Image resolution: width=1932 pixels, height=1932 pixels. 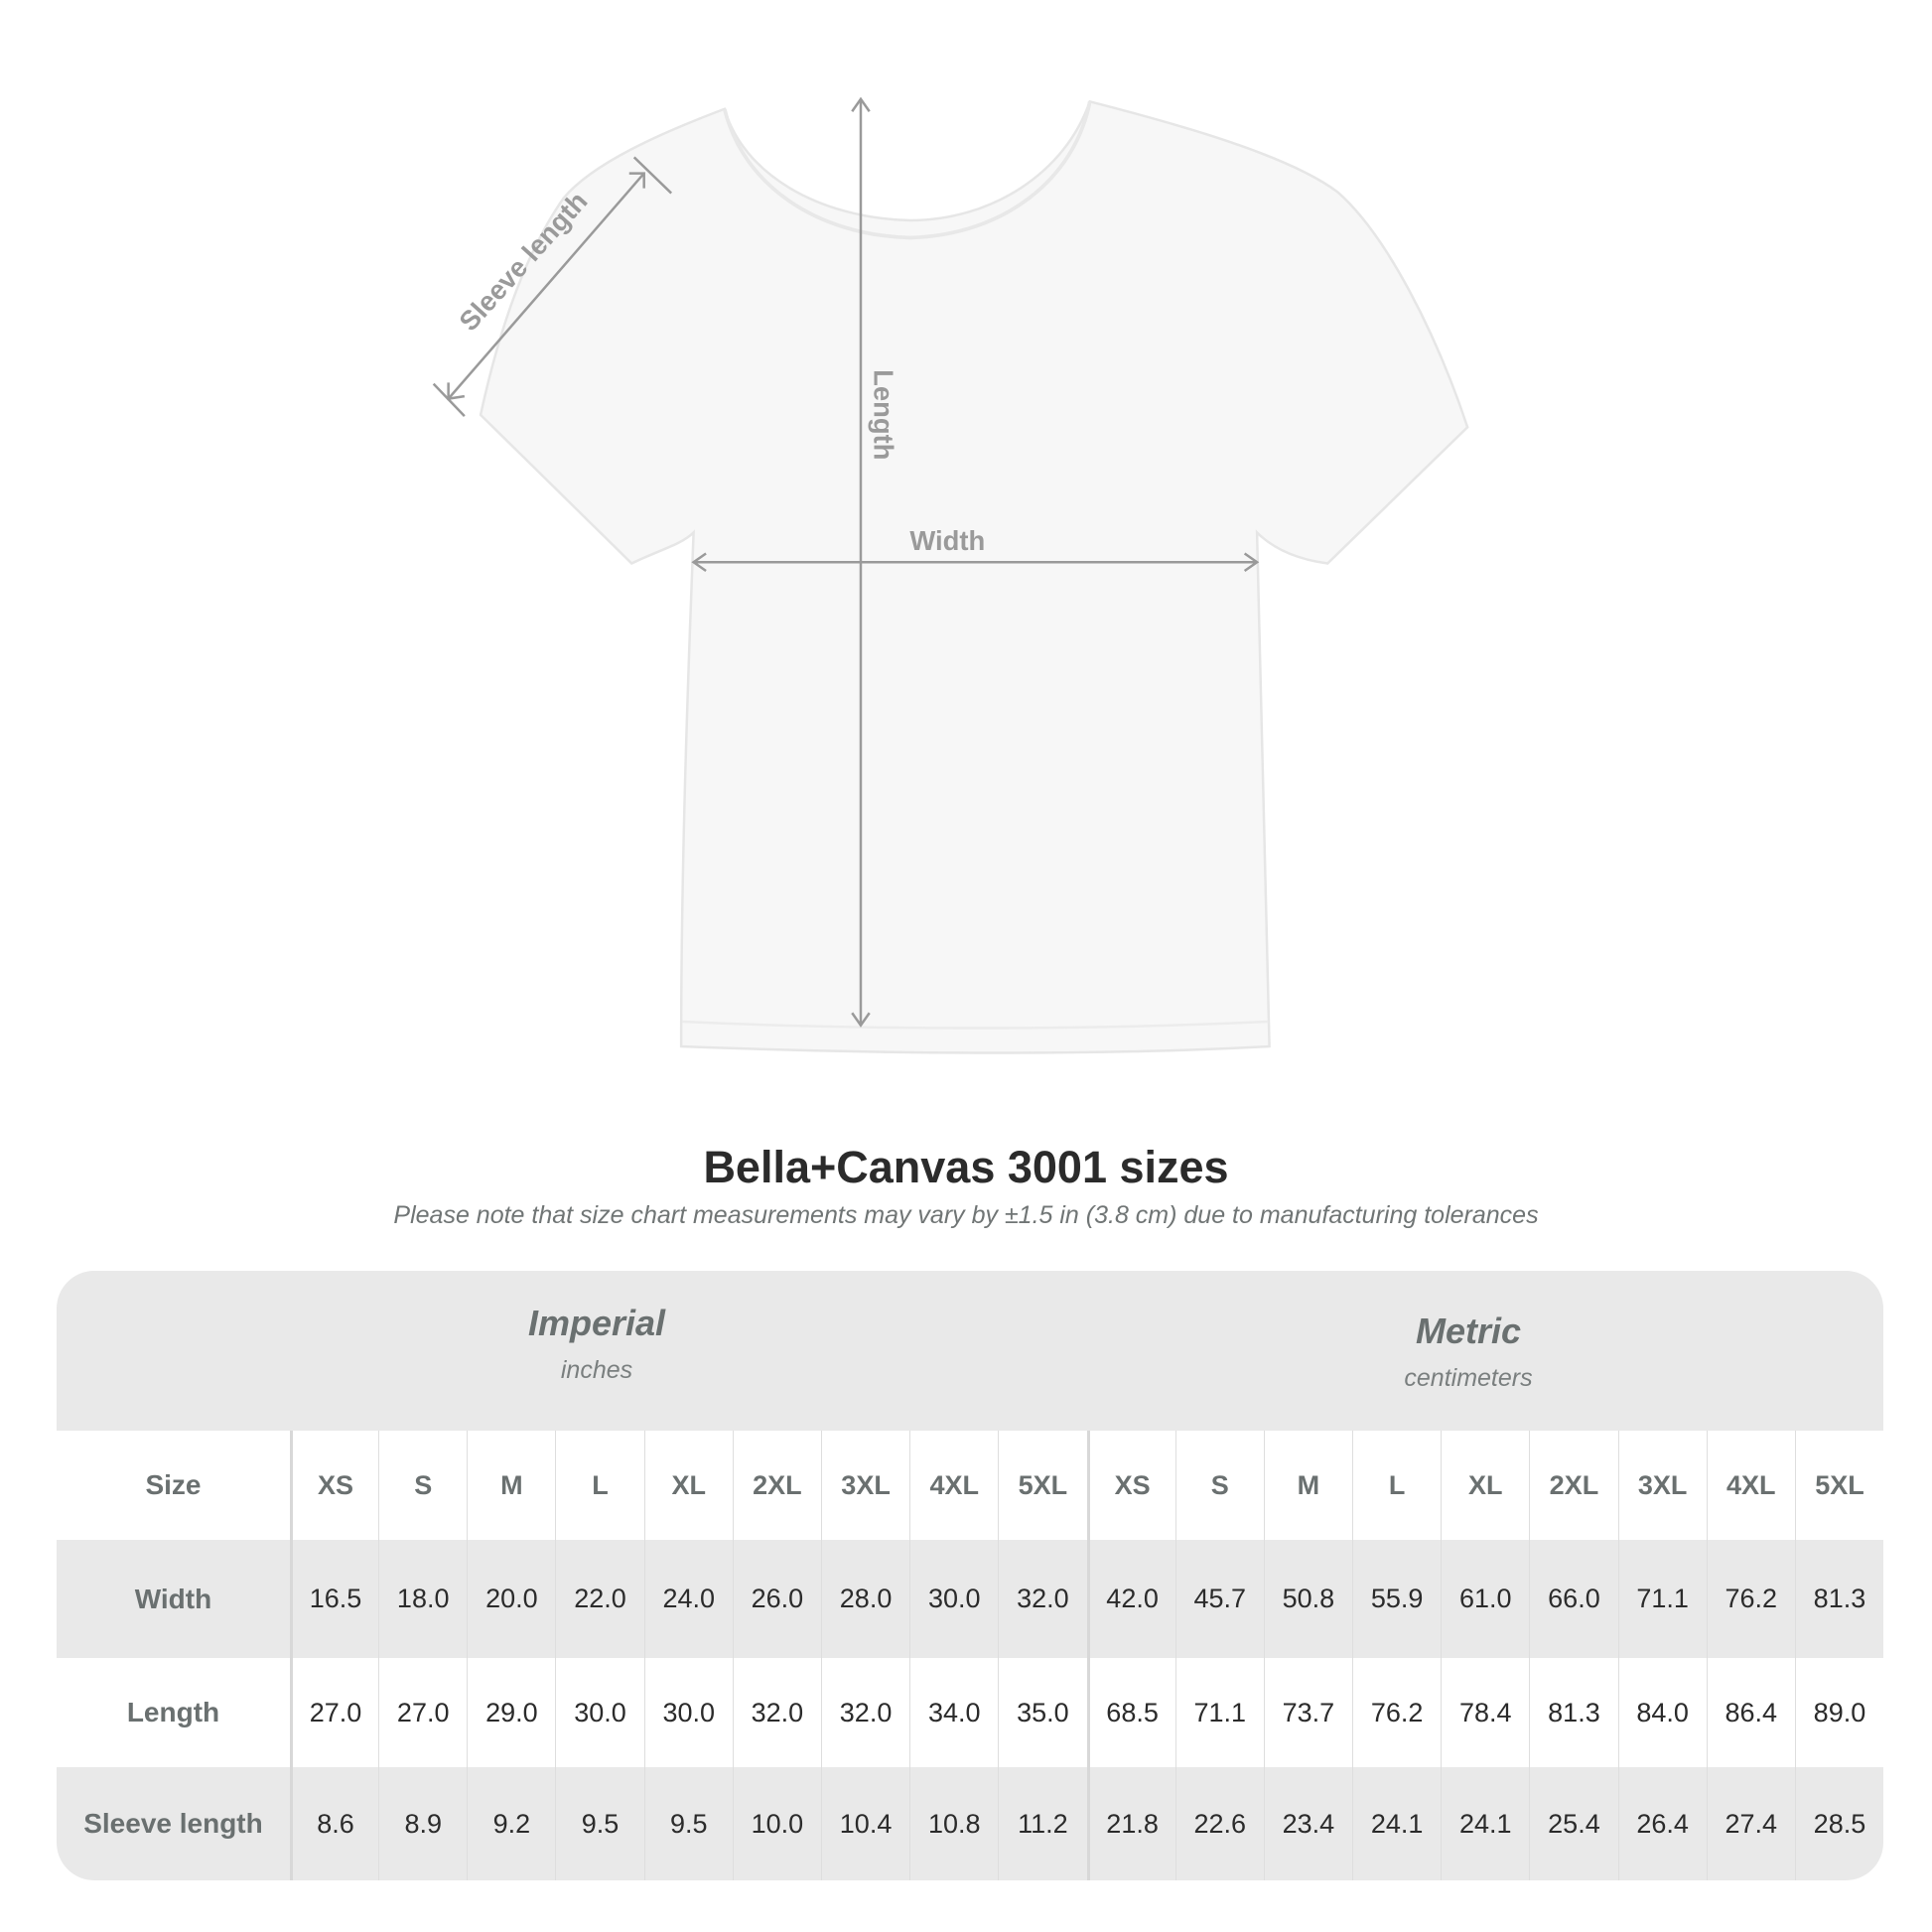 I want to click on value-cell-imperial: 34.0, so click(x=954, y=1713).